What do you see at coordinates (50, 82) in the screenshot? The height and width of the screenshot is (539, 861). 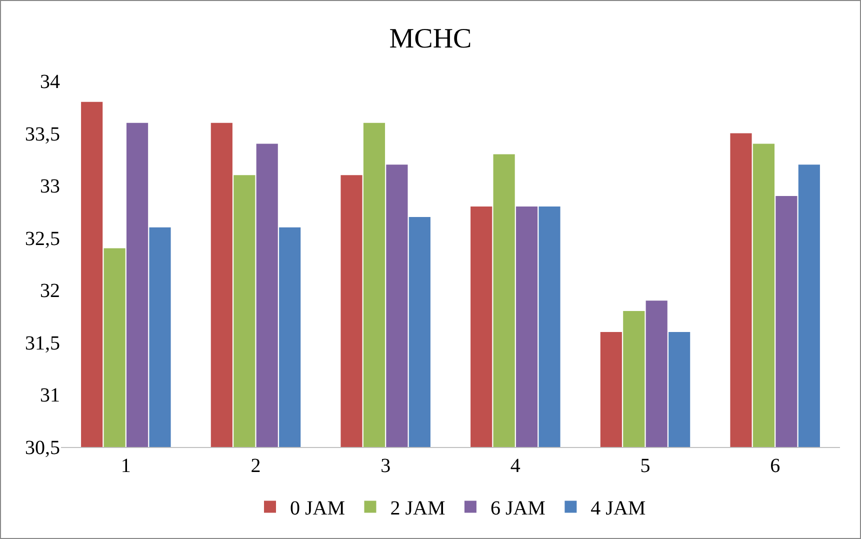 I see `y-tick-label: 34` at bounding box center [50, 82].